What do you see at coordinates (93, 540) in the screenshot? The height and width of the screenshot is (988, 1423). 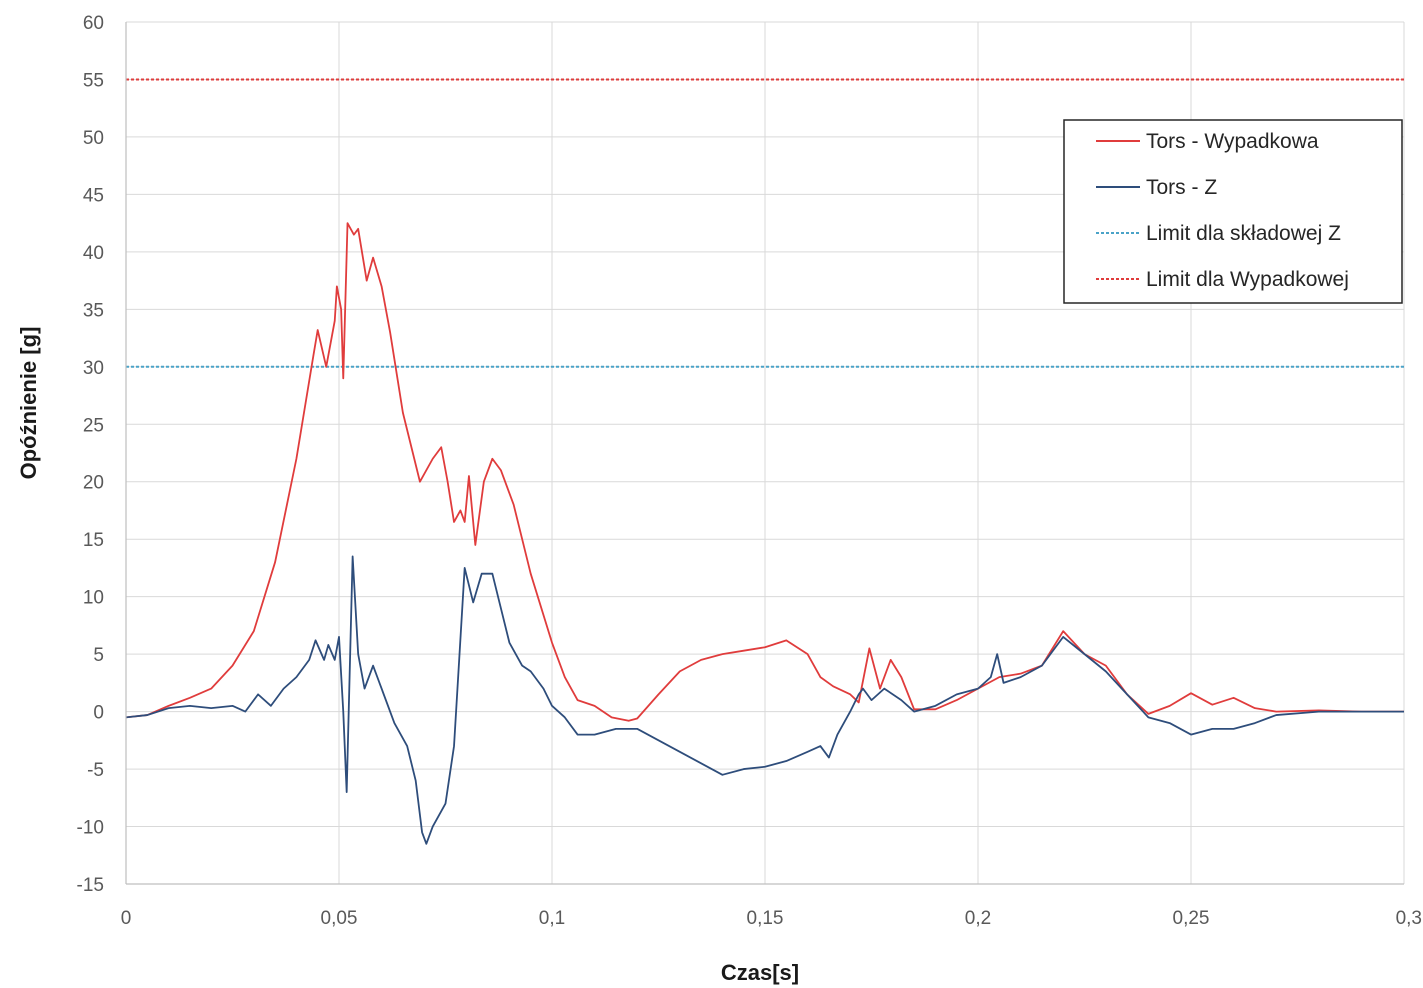 I see `y-tick-label: 15` at bounding box center [93, 540].